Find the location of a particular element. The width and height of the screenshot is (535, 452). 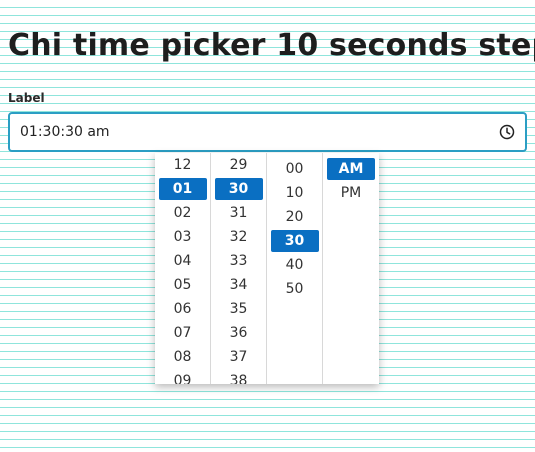

minute-option: 37 is located at coordinates (238, 357).